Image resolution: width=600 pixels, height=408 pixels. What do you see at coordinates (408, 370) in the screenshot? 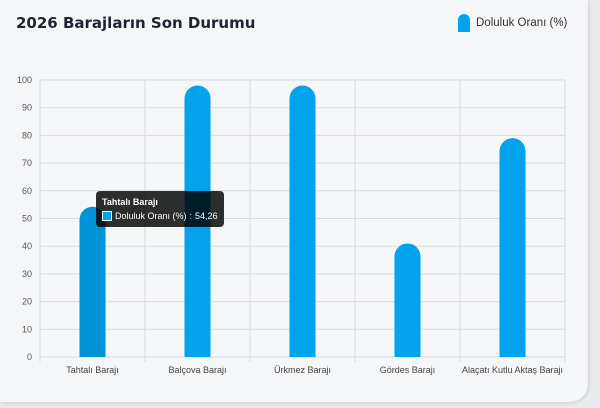
I see `x-tick-label: Gördes Barajı` at bounding box center [408, 370].